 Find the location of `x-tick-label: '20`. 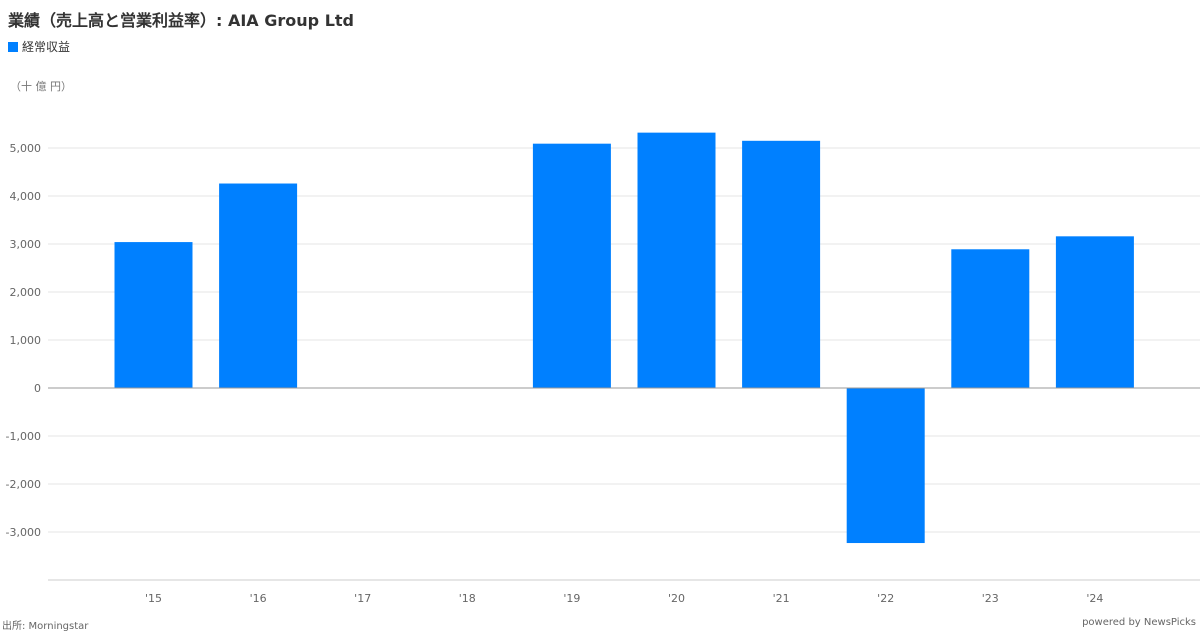

x-tick-label: '20 is located at coordinates (676, 598).